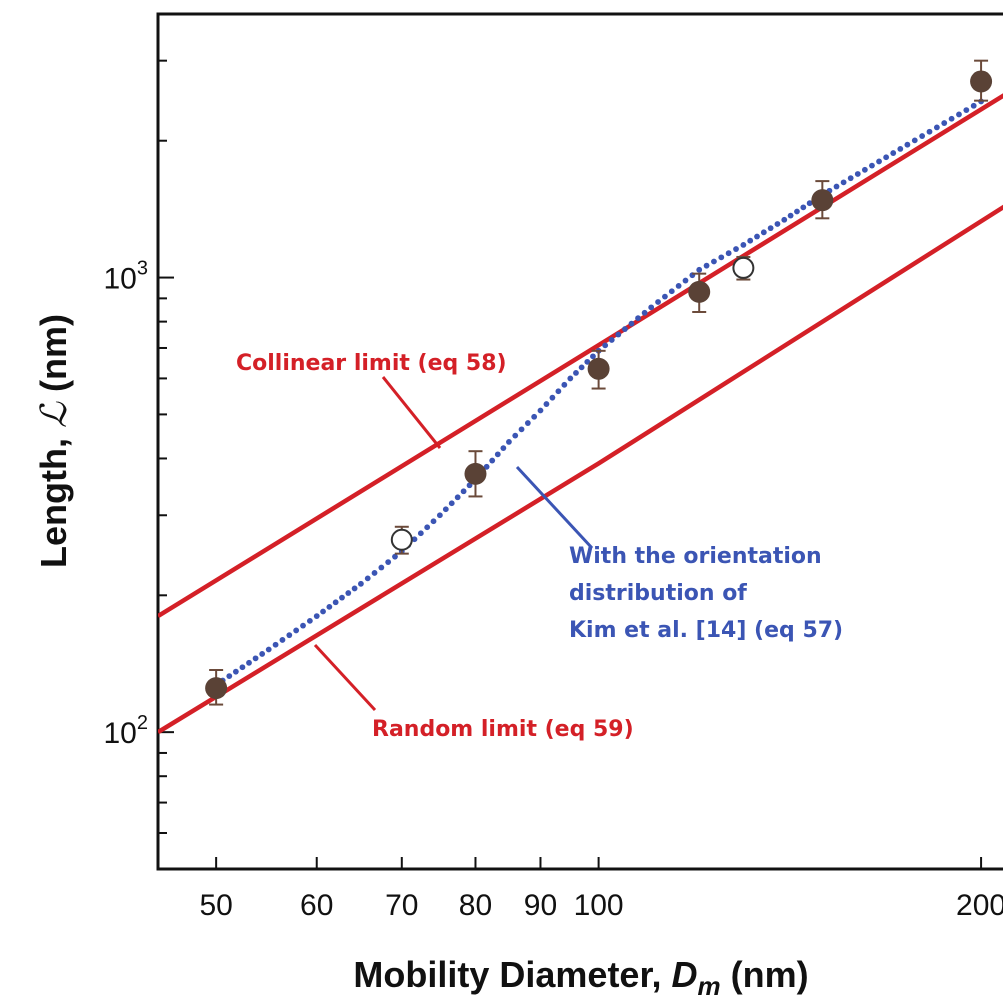 The height and width of the screenshot is (995, 1003). Describe the element at coordinates (540, 905) in the screenshot. I see `x-tick-label: 90` at that location.